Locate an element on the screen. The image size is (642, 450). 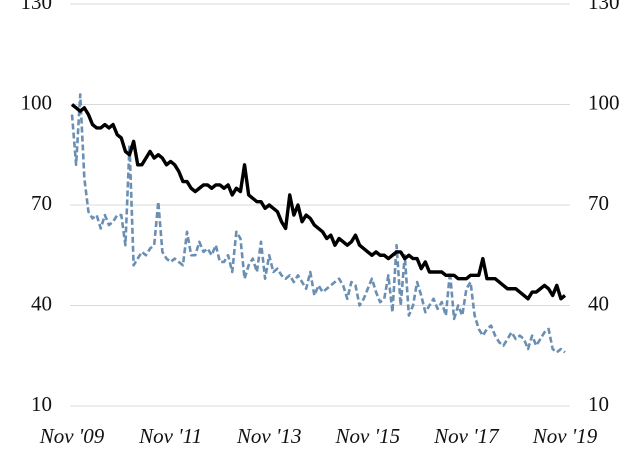
x-tick-label: Nov '17 is located at coordinates (466, 436).